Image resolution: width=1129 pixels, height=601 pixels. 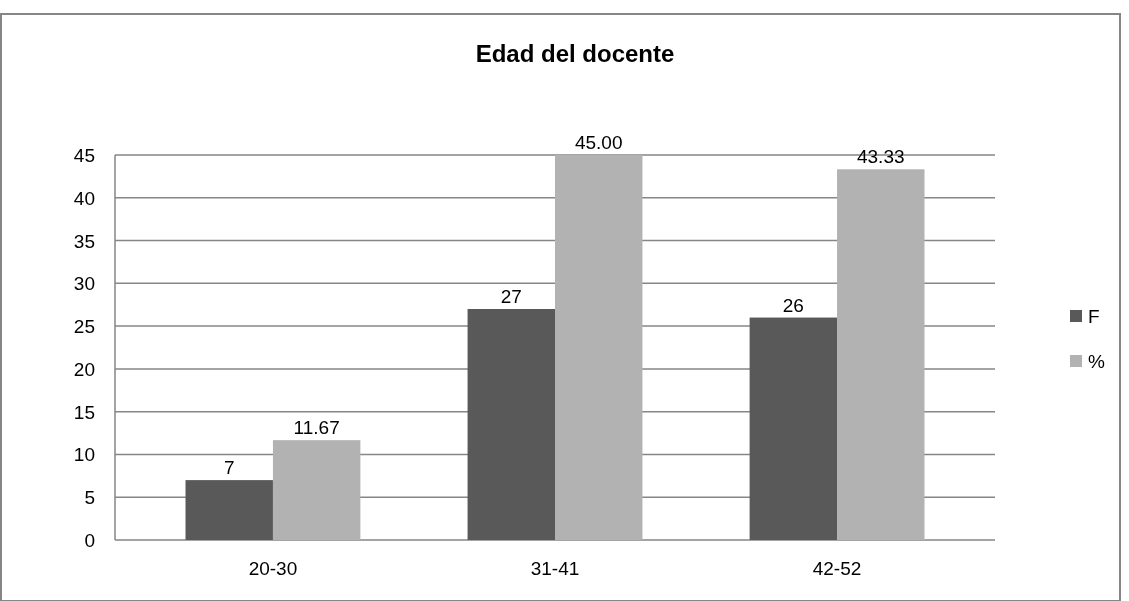 I want to click on y-tick-label: 0, so click(x=89, y=540).